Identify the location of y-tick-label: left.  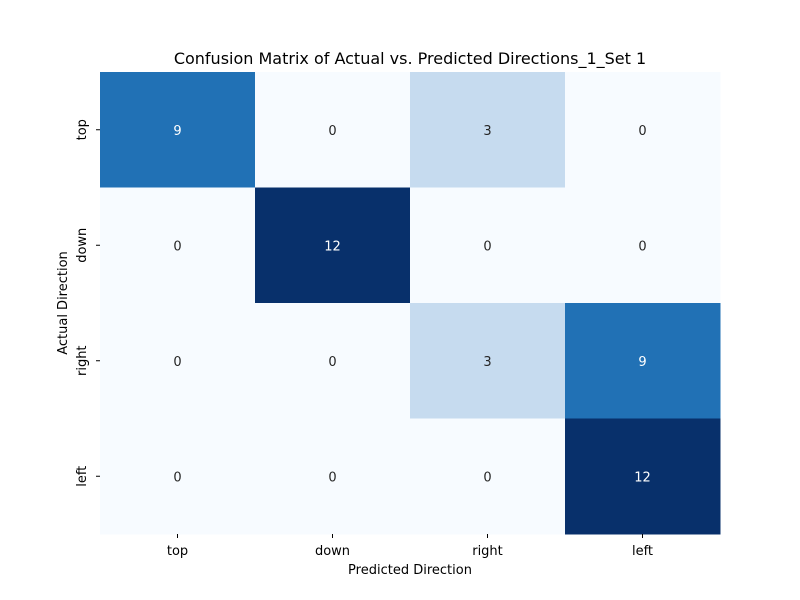
(82, 476).